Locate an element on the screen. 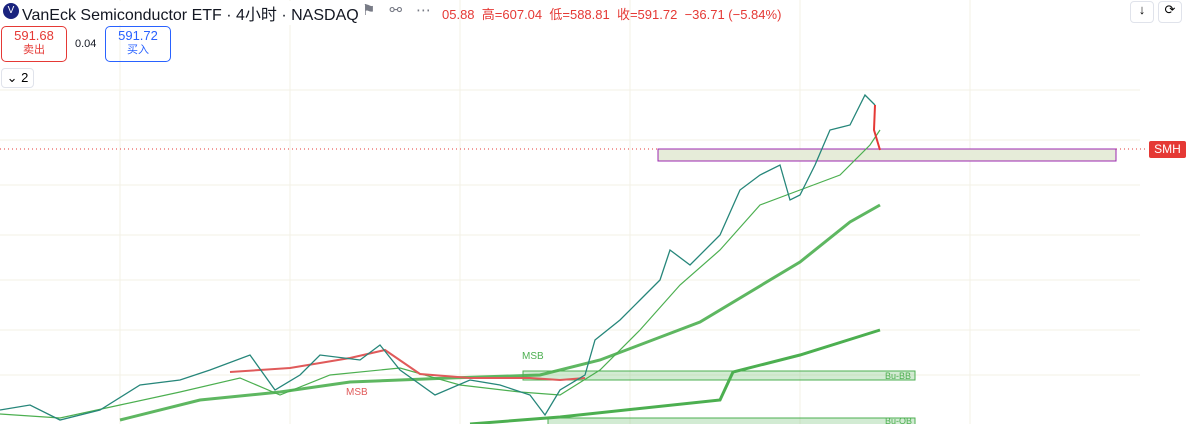 The width and height of the screenshot is (1192, 426). buy-button: 591.72 买入 is located at coordinates (138, 44).